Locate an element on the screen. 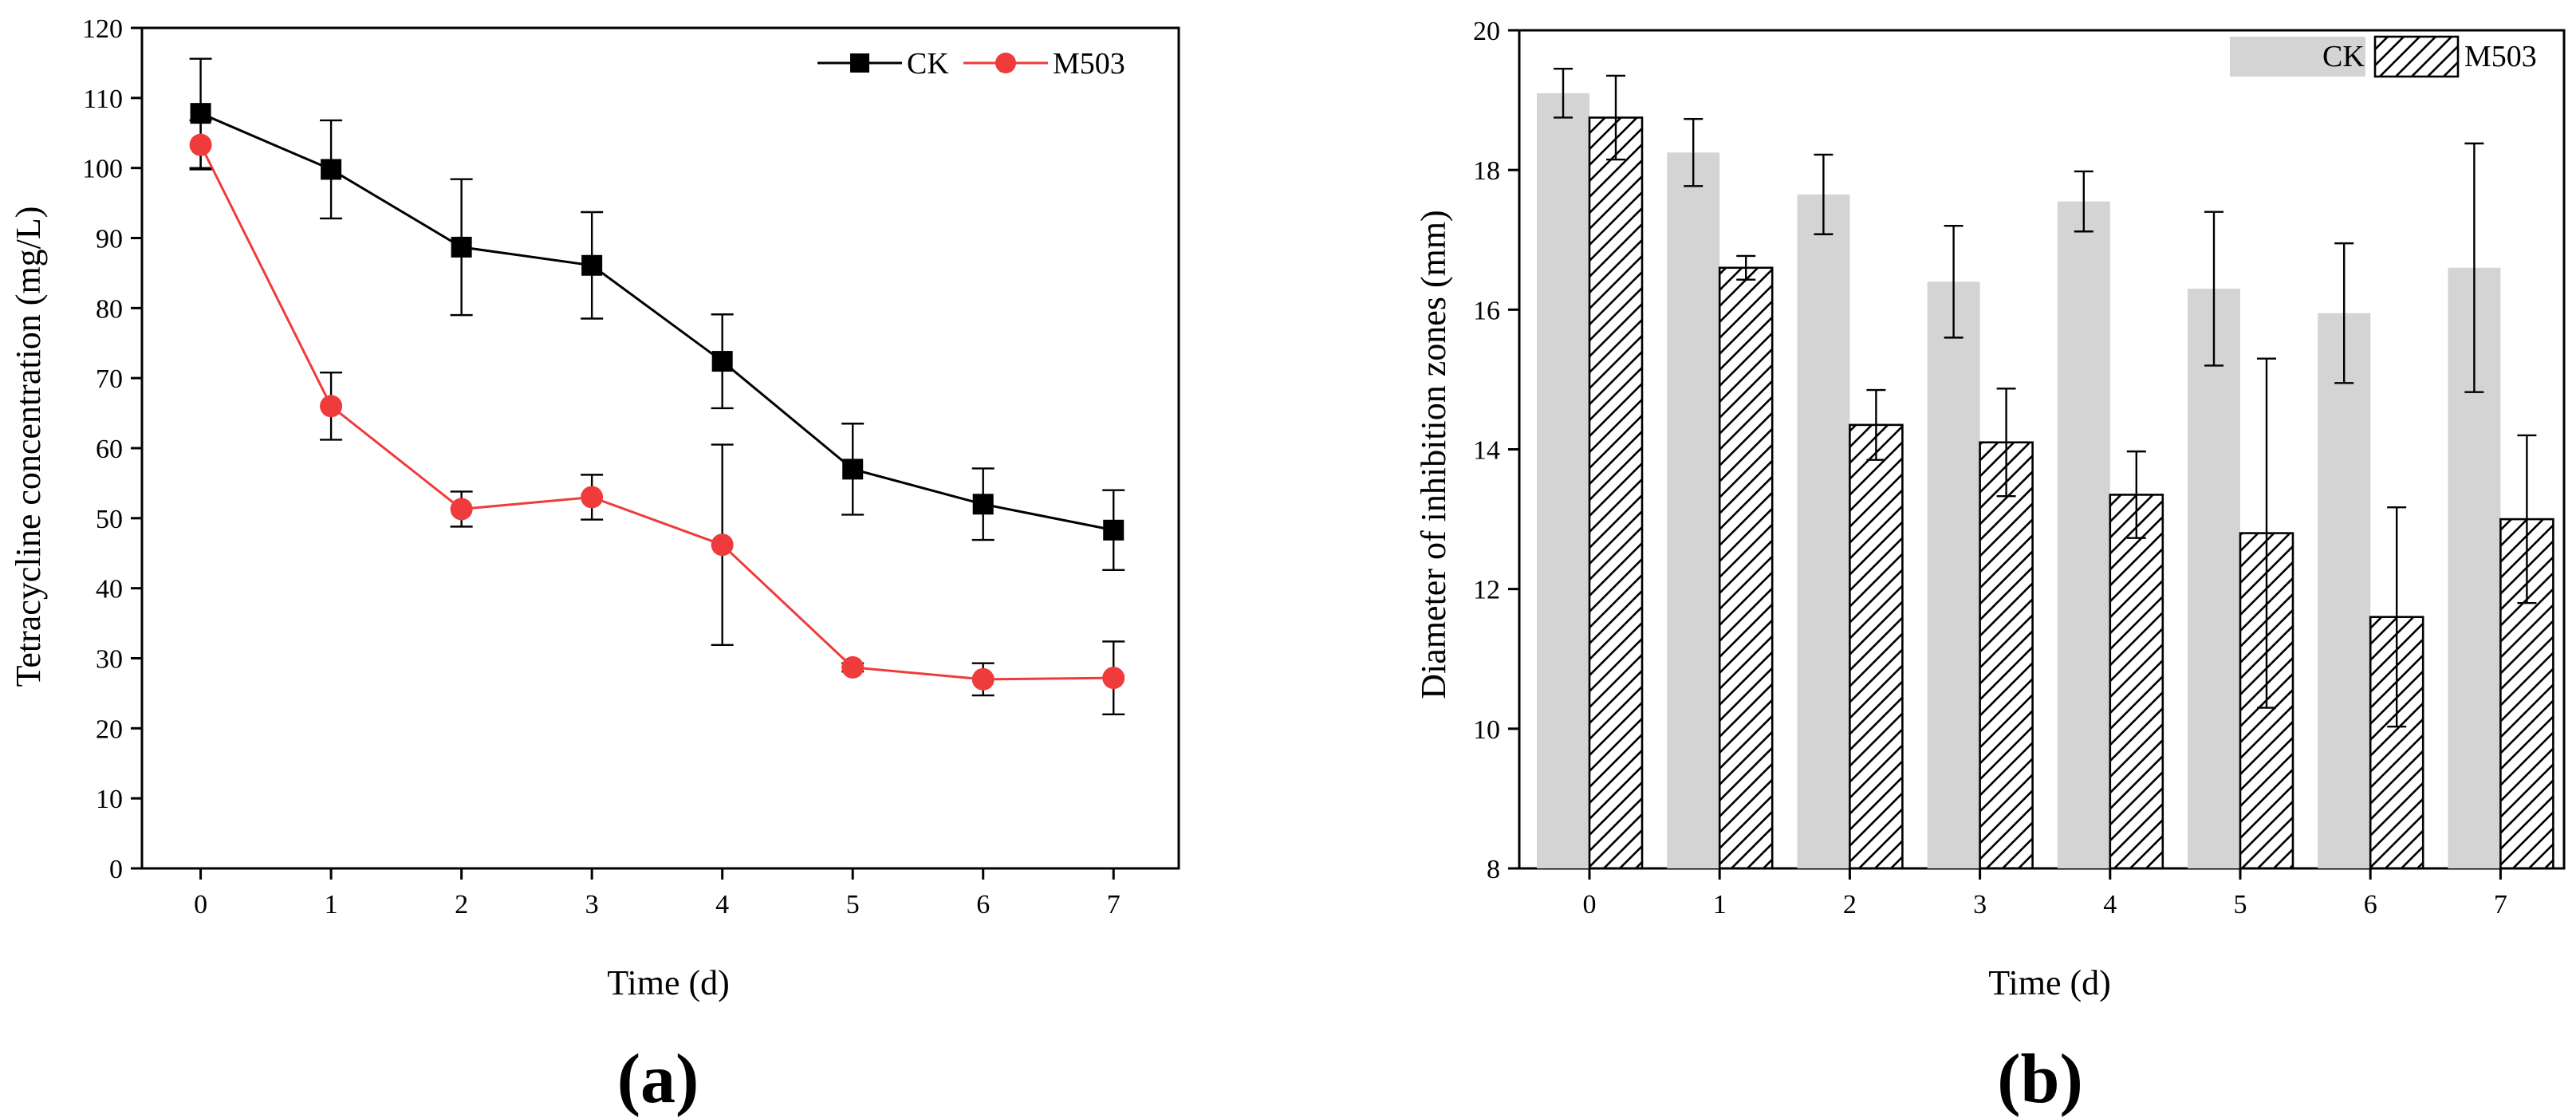  chart-a-x-ticks: 0 1 2 3 4 5 6 7 is located at coordinates (657, 894).